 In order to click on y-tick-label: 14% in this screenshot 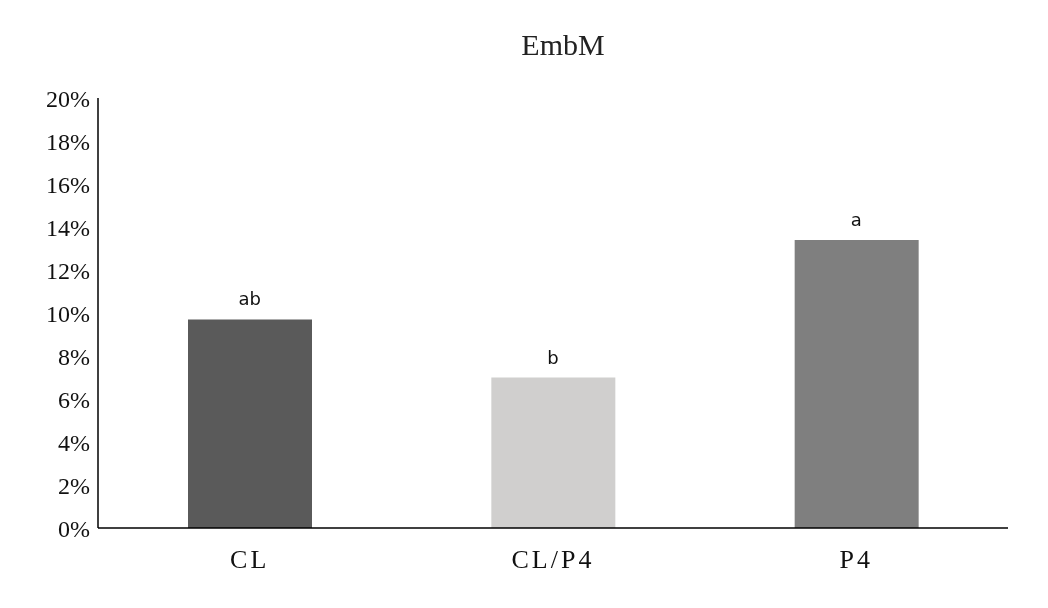, I will do `click(68, 227)`.